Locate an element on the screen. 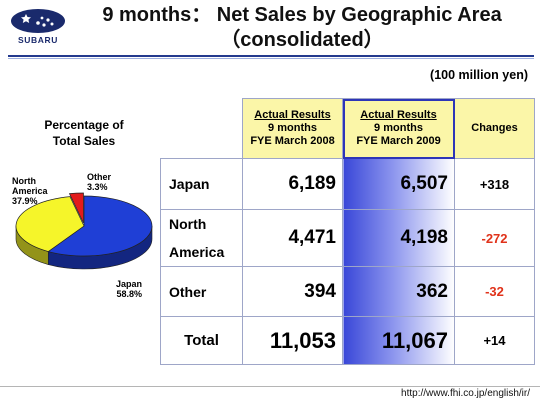 The width and height of the screenshot is (540, 405). header-fy2009-l3: FYE March 2009 is located at coordinates (398, 141).